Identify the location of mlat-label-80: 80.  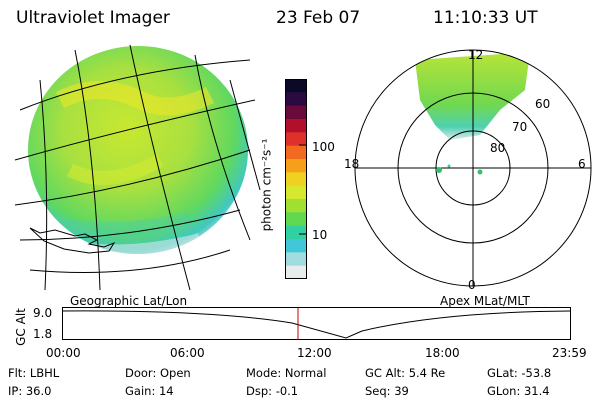
(498, 148).